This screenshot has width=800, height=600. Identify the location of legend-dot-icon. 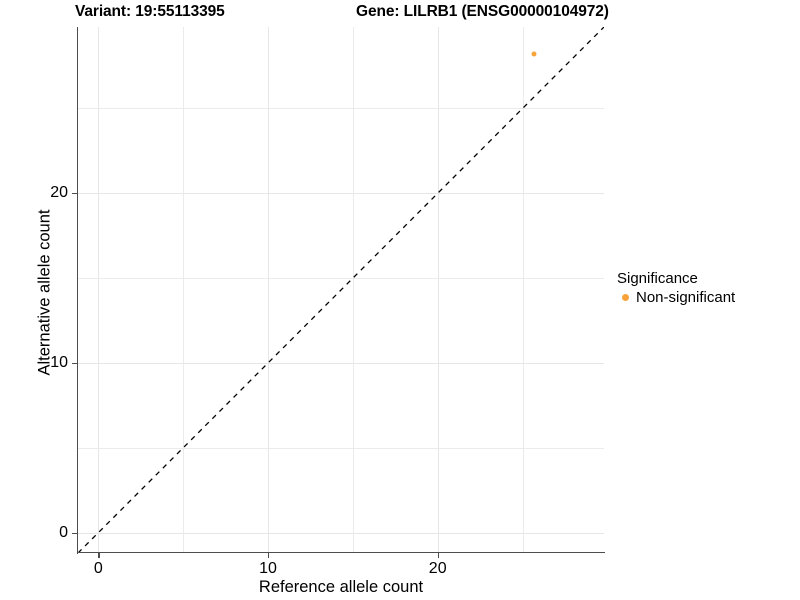
(625, 297).